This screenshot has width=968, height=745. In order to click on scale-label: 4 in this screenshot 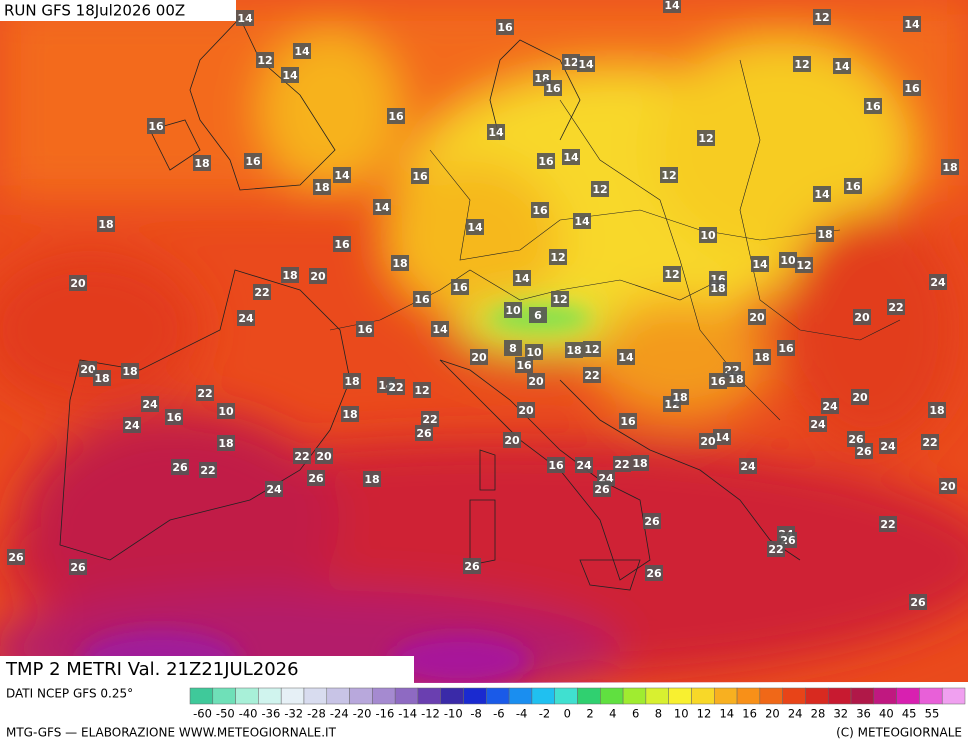, I will do `click(612, 714)`.